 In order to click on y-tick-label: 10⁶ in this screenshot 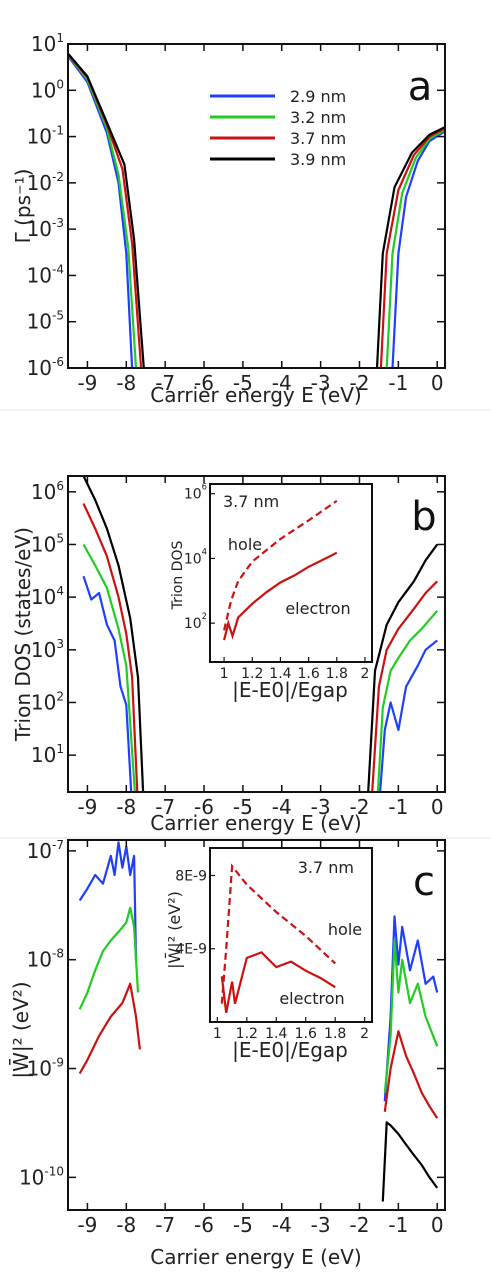, I will do `click(47, 491)`.